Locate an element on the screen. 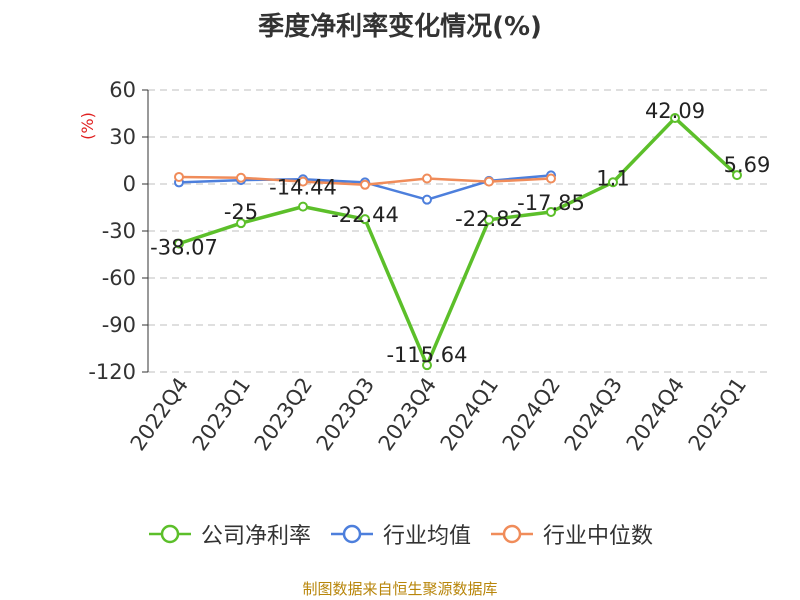 The width and height of the screenshot is (800, 600). x-tick-label: 2023Q4 is located at coordinates (407, 414).